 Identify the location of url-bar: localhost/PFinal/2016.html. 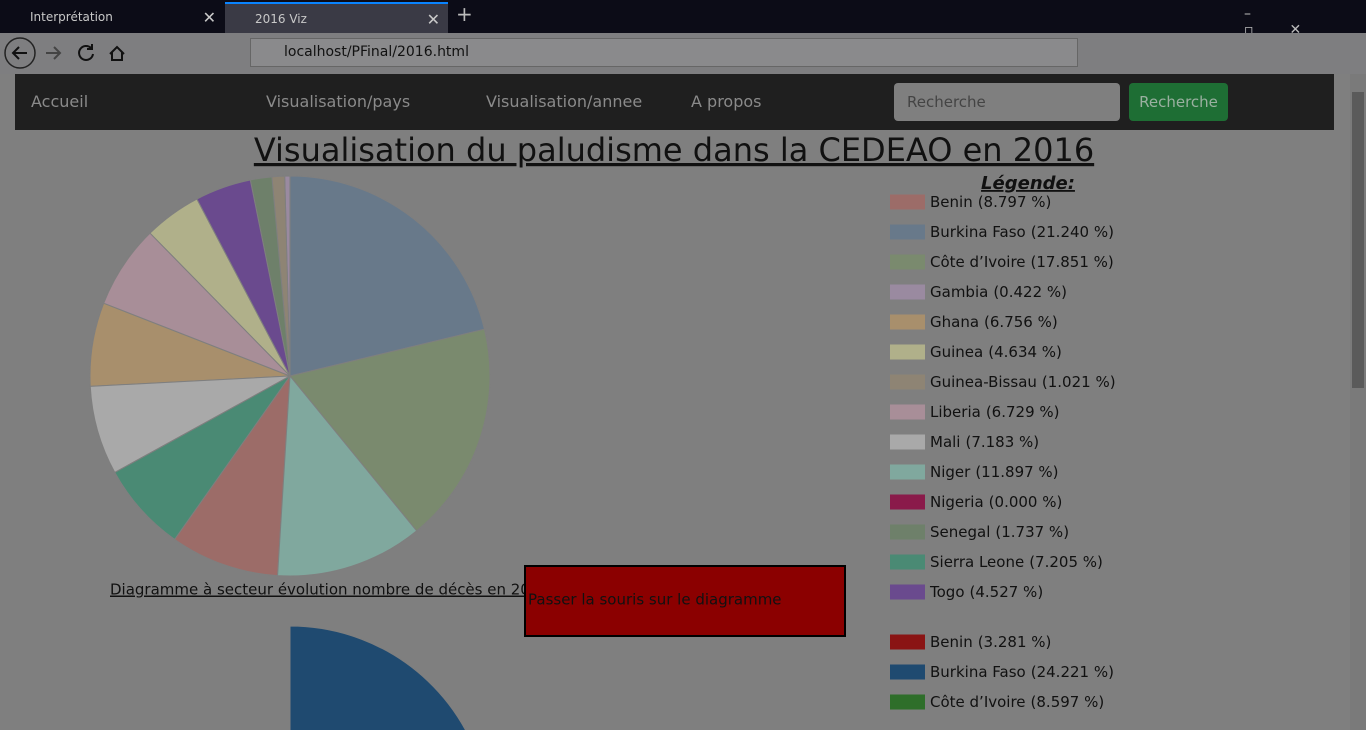
(664, 52).